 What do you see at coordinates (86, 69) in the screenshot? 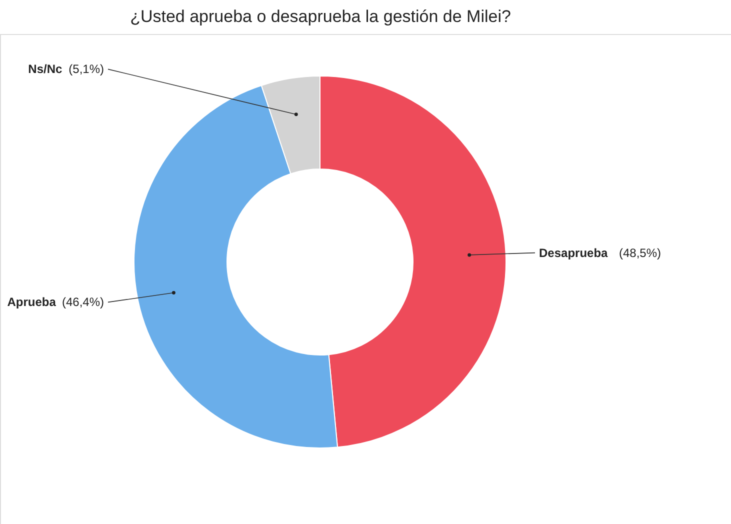
I see `data-label: (5,1%)` at bounding box center [86, 69].